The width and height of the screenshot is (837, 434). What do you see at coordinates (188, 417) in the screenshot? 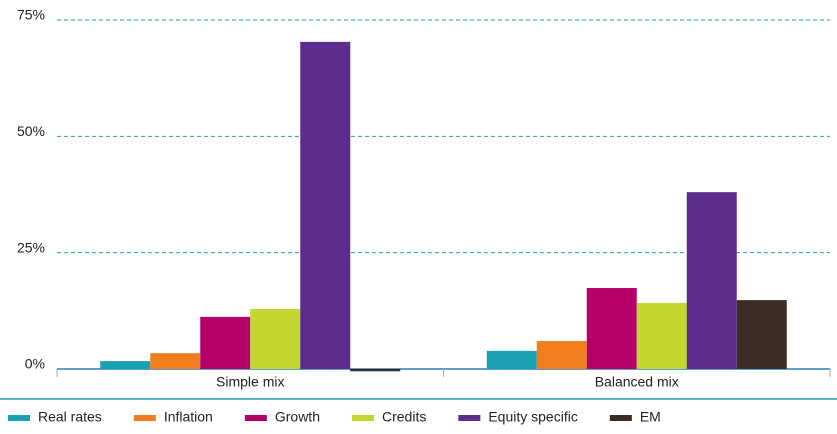
I see `legend-label: Inflation` at bounding box center [188, 417].